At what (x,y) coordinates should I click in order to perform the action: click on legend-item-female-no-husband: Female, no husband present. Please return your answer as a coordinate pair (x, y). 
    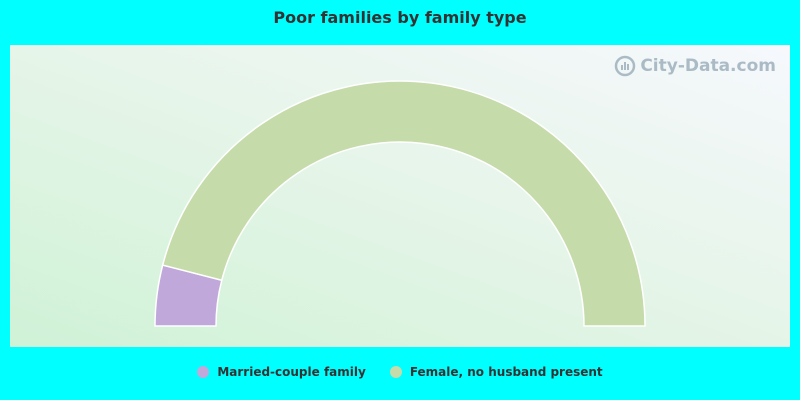
    Looking at the image, I should click on (496, 372).